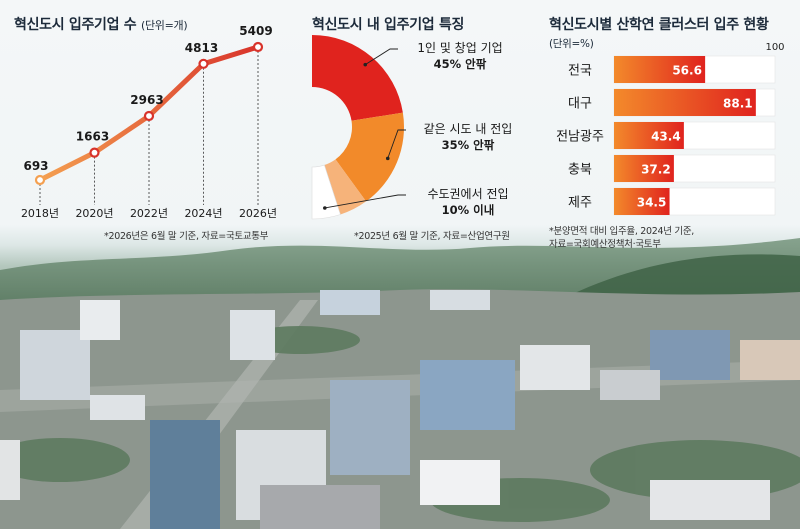 The image size is (800, 529). Describe the element at coordinates (687, 71) in the screenshot. I see `bar-value-label: 56.6` at that location.